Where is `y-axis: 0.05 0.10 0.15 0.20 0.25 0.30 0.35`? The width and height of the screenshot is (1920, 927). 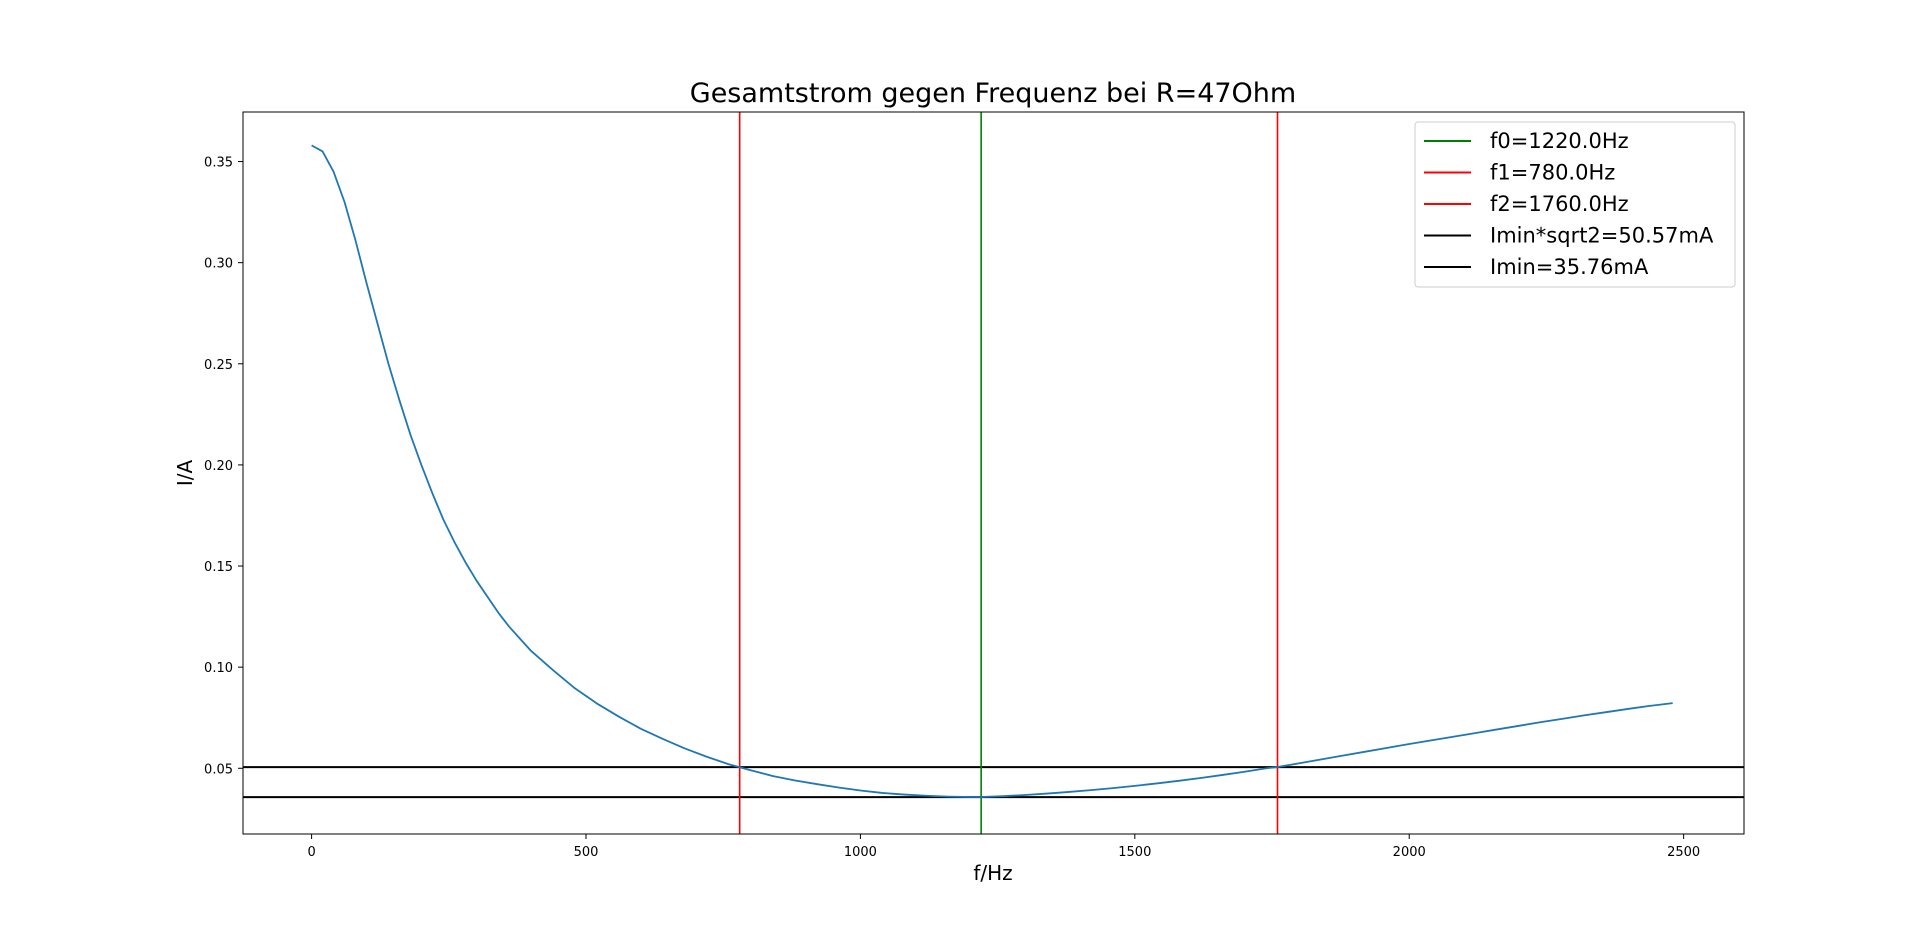 y-axis: 0.05 0.10 0.15 0.20 0.25 0.30 0.35 is located at coordinates (223, 466).